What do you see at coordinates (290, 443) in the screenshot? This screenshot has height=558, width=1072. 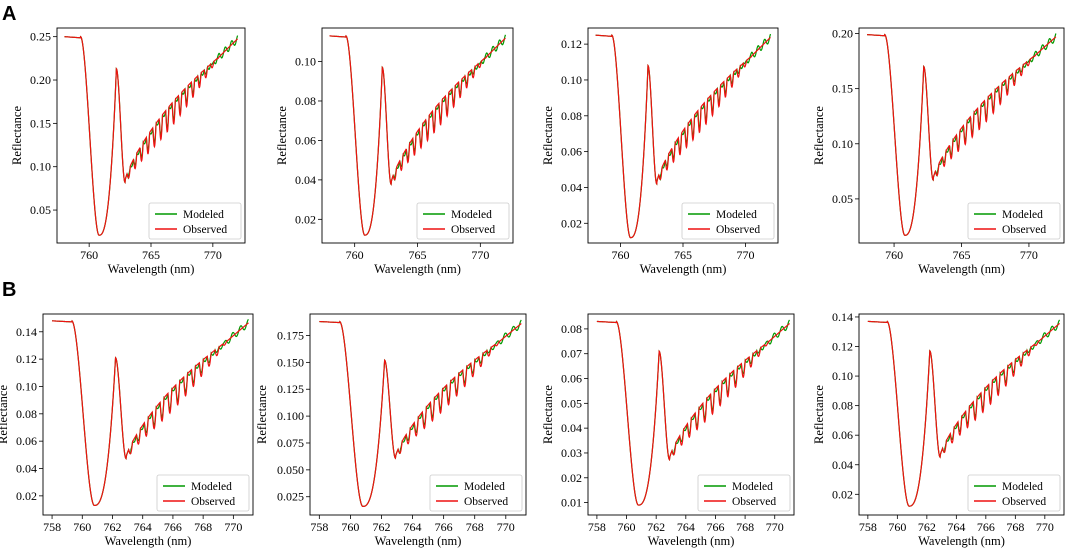 I see `y-tick-label: 0.075` at bounding box center [290, 443].